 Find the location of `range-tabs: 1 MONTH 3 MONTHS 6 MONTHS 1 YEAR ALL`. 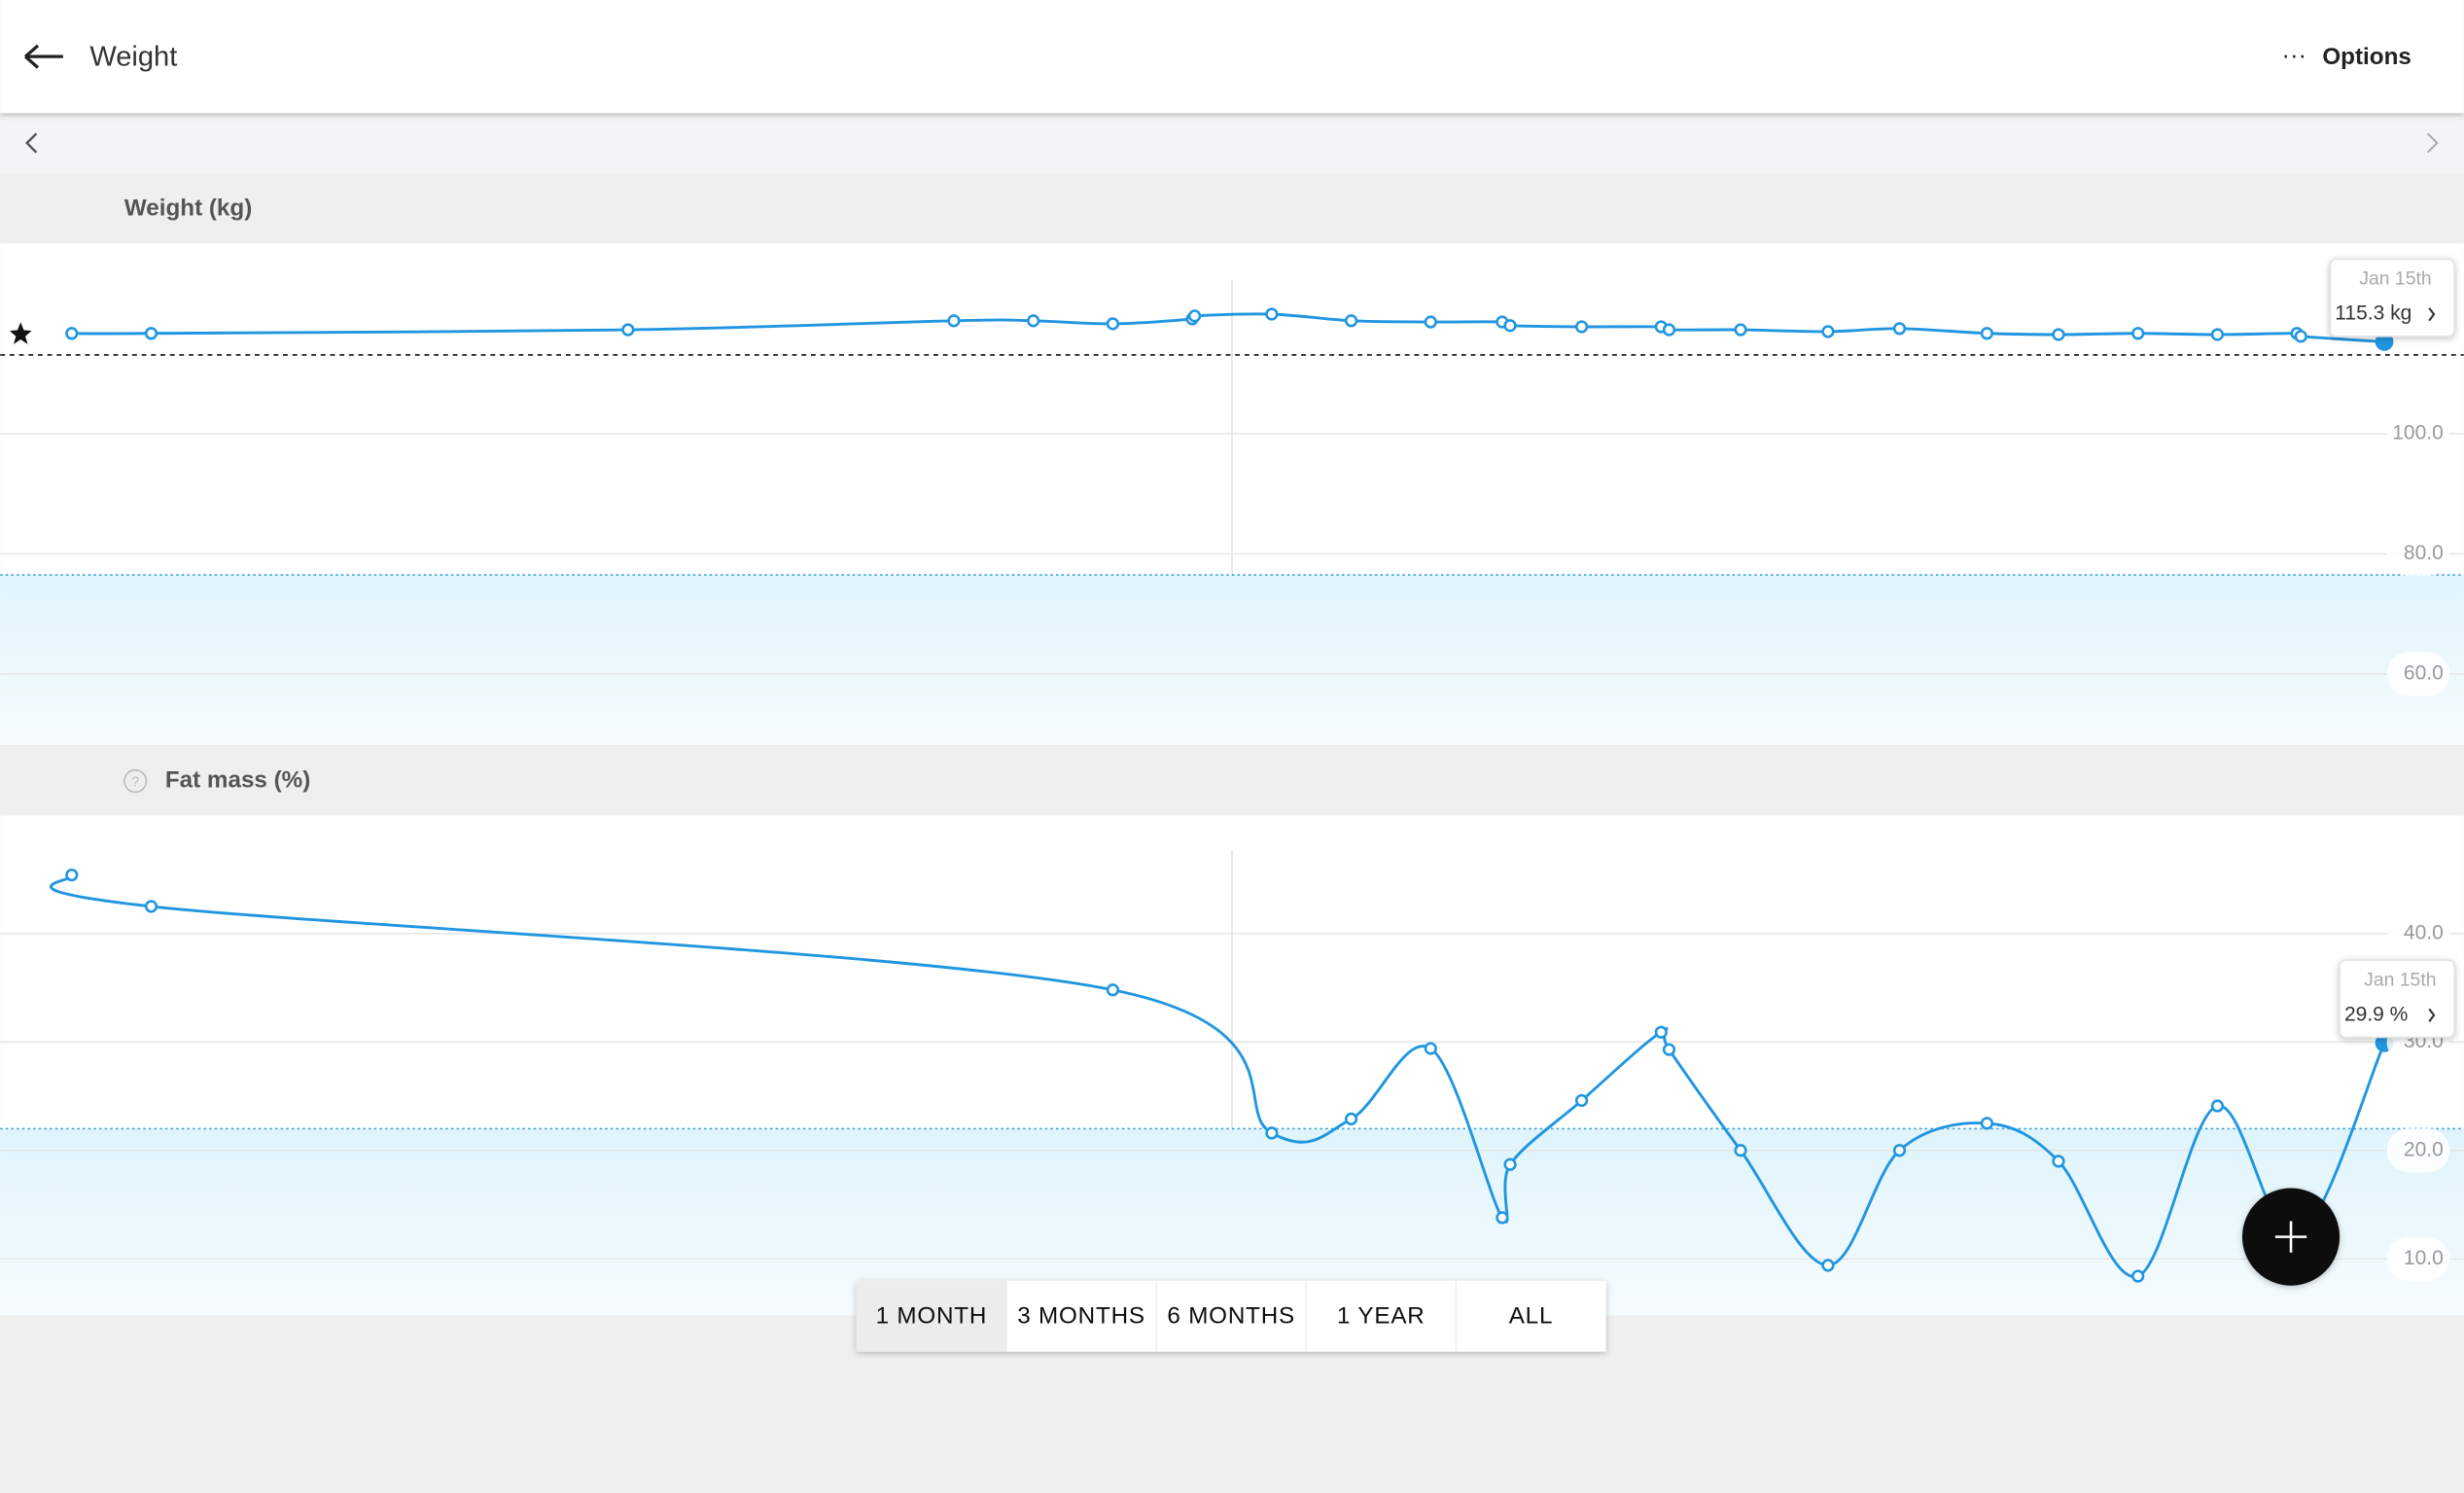

range-tabs: 1 MONTH 3 MONTHS 6 MONTHS 1 YEAR ALL is located at coordinates (1231, 1316).